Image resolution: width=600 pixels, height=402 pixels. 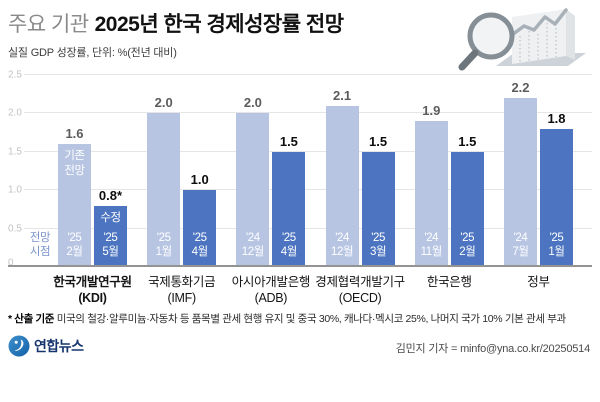 I want to click on page-title: 주요 기관 2025년 한국 경제성장률 전망, so click(x=176, y=24).